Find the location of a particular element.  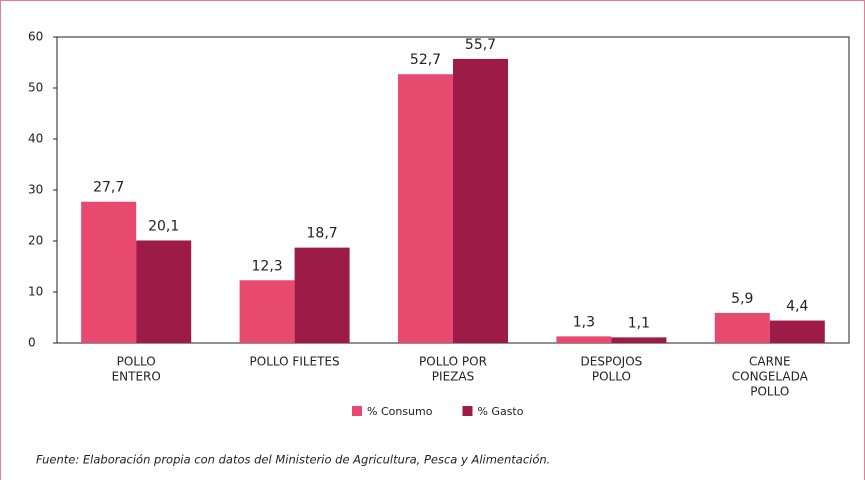

value-label: 1,1 is located at coordinates (639, 323).